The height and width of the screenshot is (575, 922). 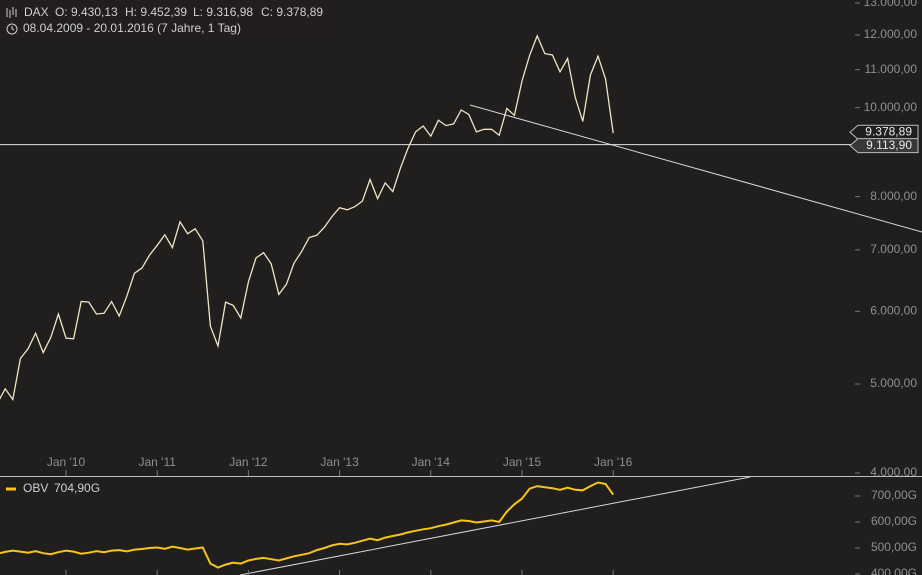 What do you see at coordinates (613, 462) in the screenshot?
I see `x-tick-label: Jan '16` at bounding box center [613, 462].